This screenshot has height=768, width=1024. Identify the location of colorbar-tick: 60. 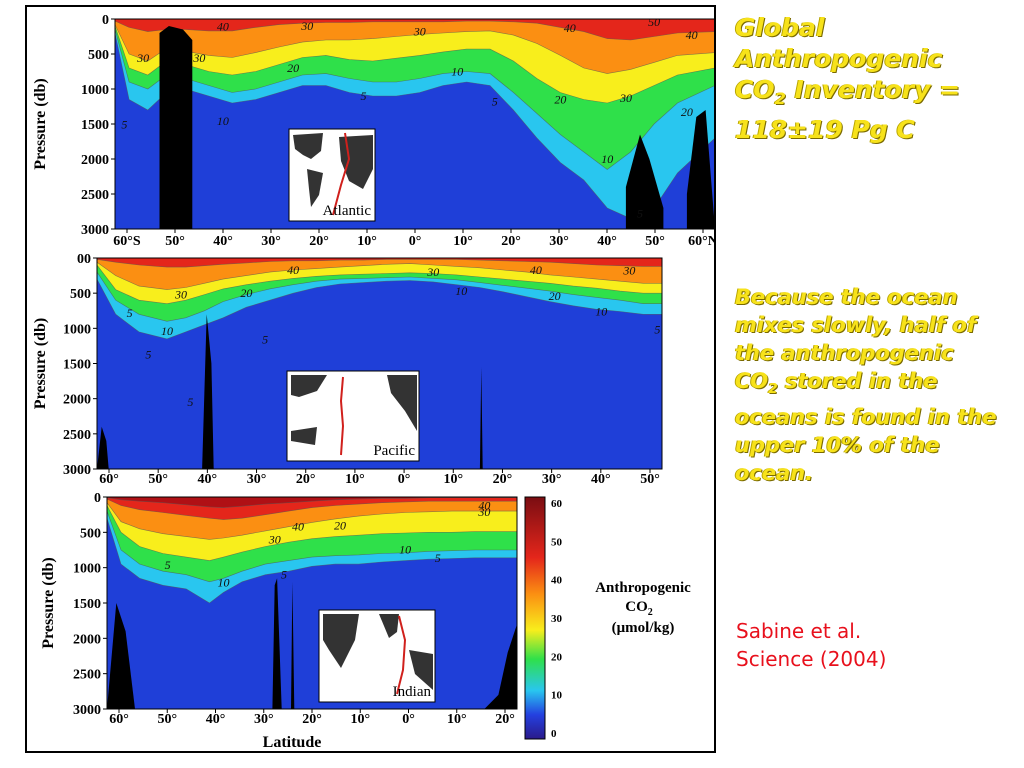
(557, 504).